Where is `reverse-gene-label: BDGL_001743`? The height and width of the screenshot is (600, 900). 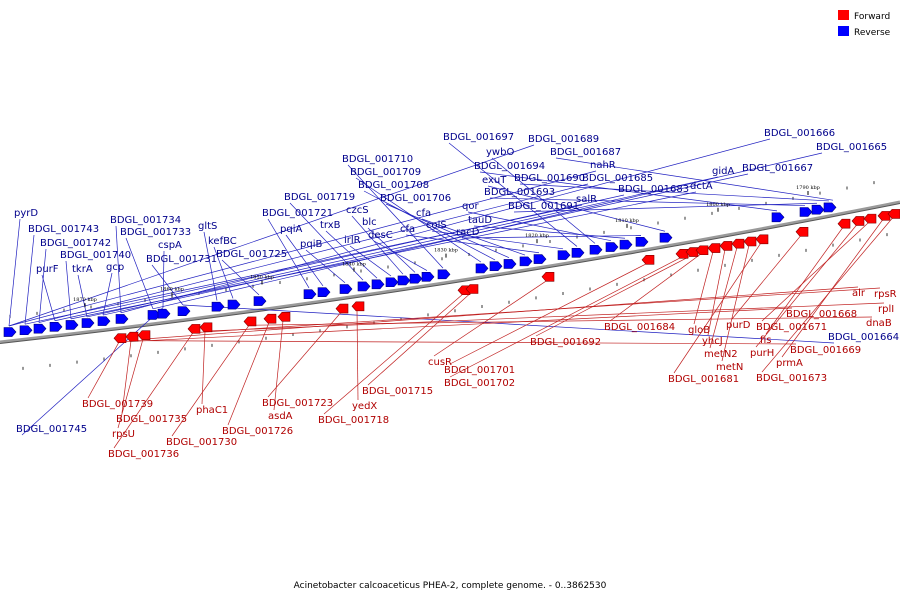 reverse-gene-label: BDGL_001743 is located at coordinates (63, 229).